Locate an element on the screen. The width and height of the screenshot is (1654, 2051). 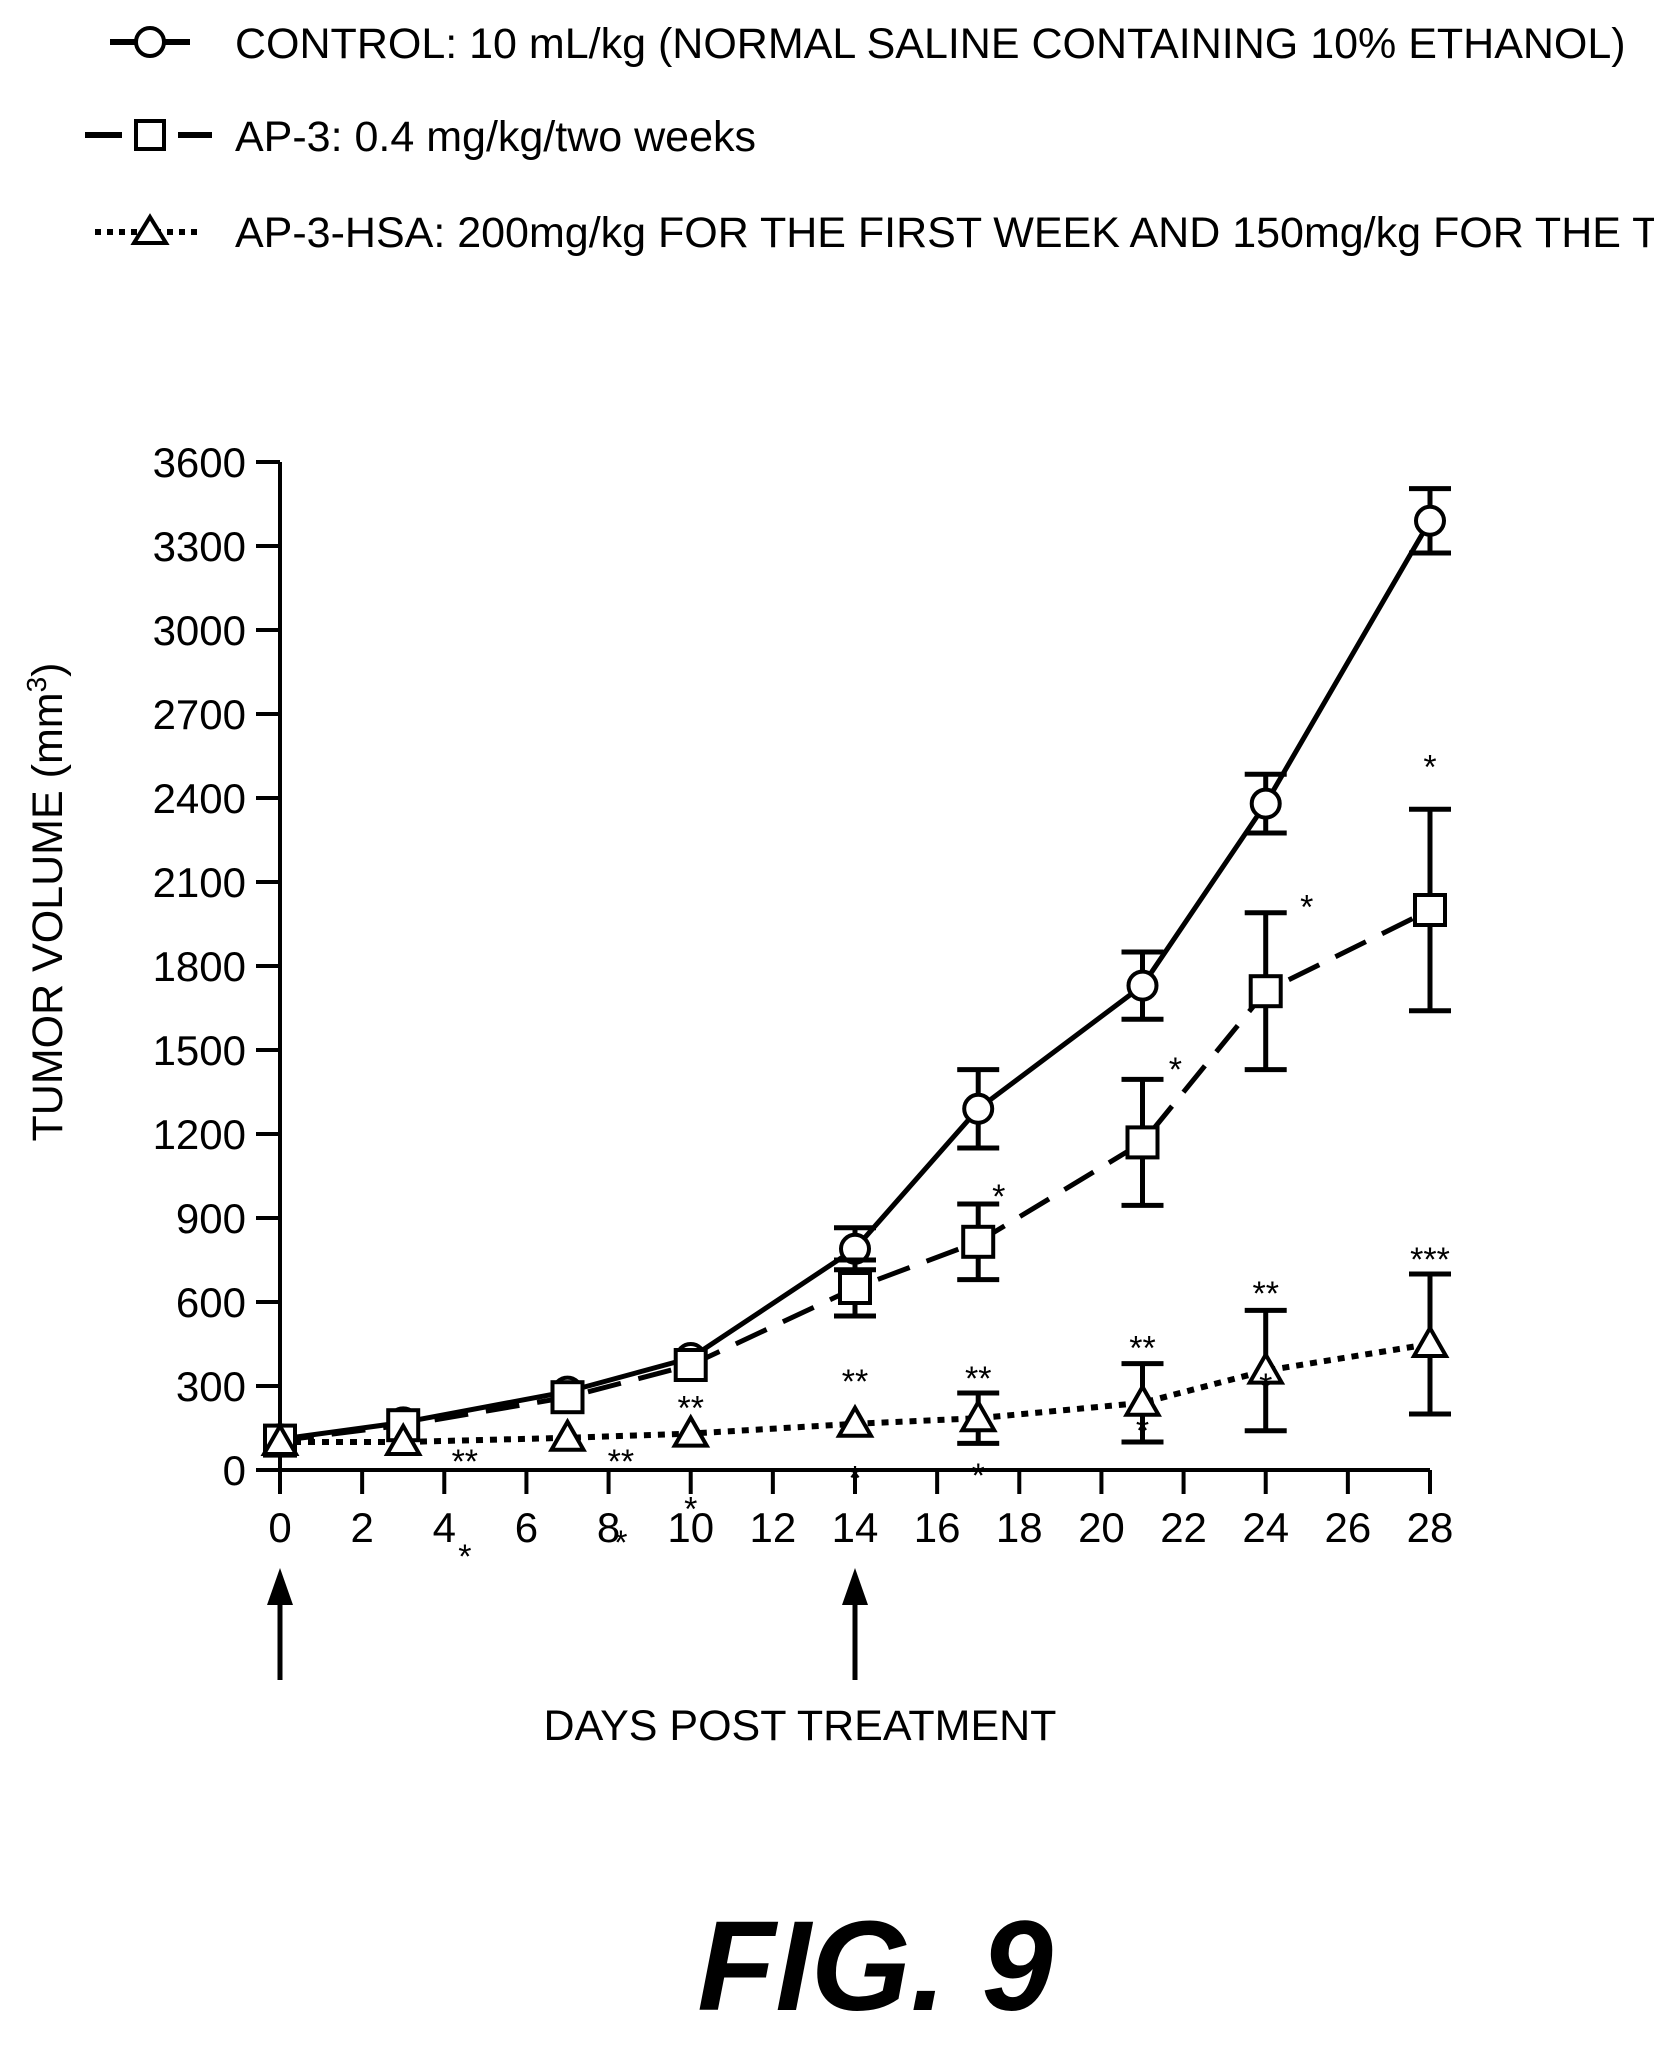
y-tick-label: 1500 is located at coordinates (199, 1050).